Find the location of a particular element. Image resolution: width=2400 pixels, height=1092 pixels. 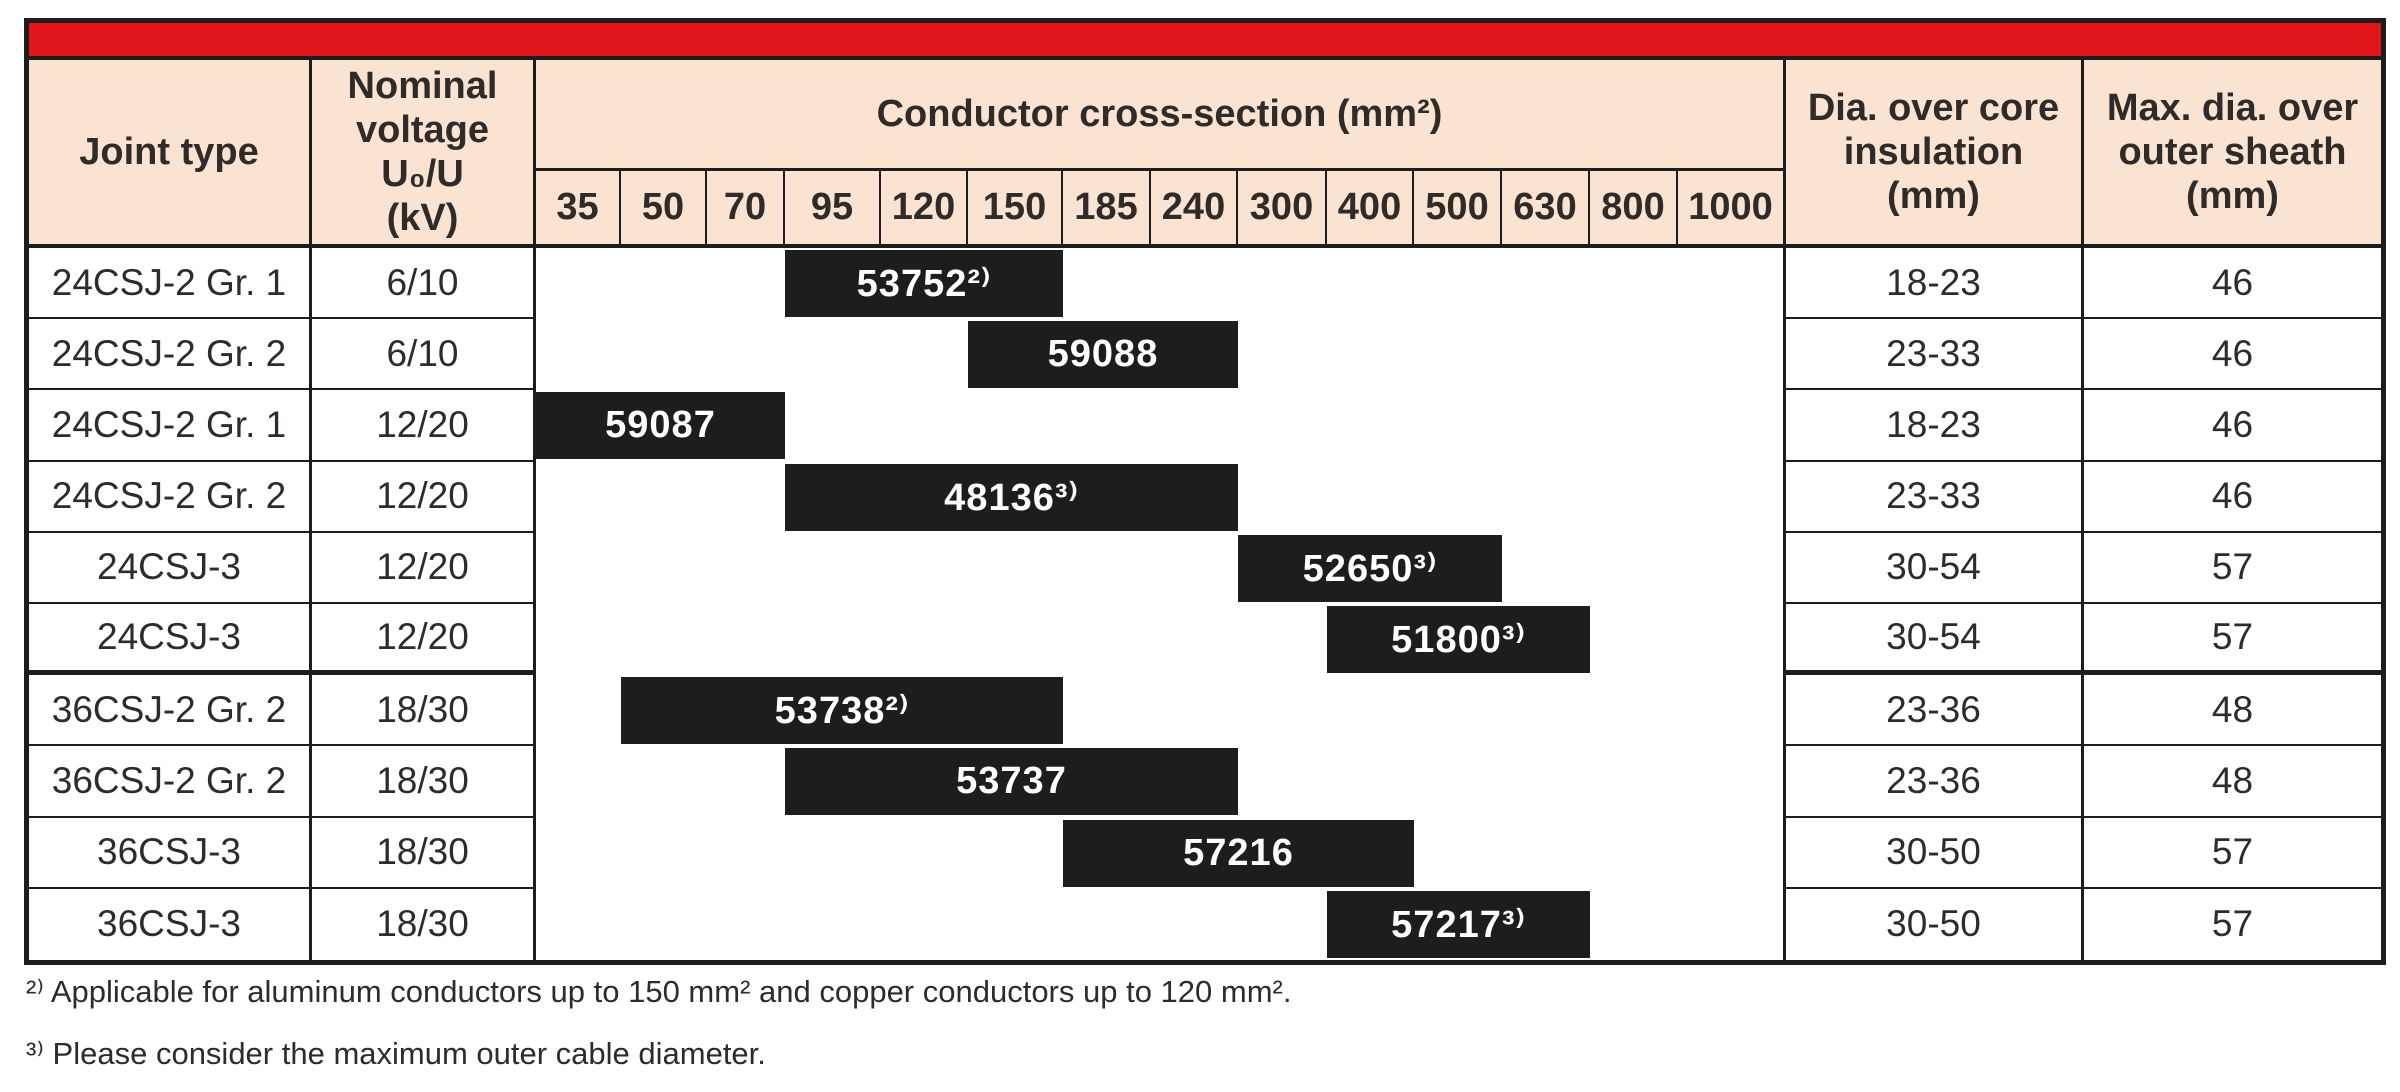

header-joint-type: Joint type is located at coordinates (170, 152).